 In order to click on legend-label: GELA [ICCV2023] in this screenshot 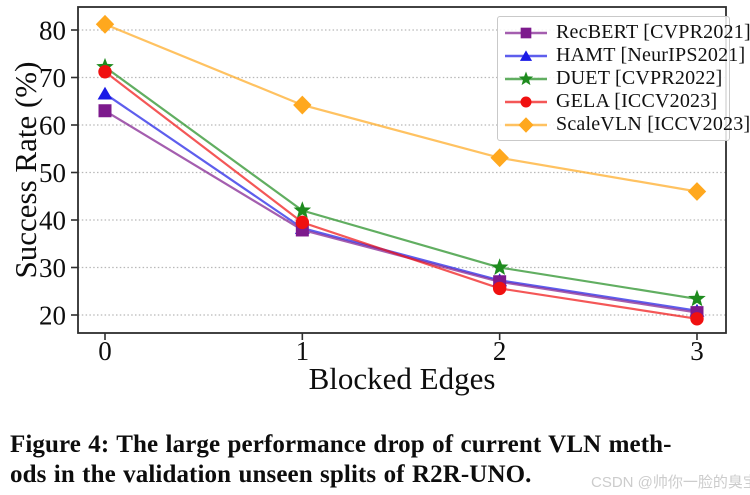, I will do `click(637, 101)`.